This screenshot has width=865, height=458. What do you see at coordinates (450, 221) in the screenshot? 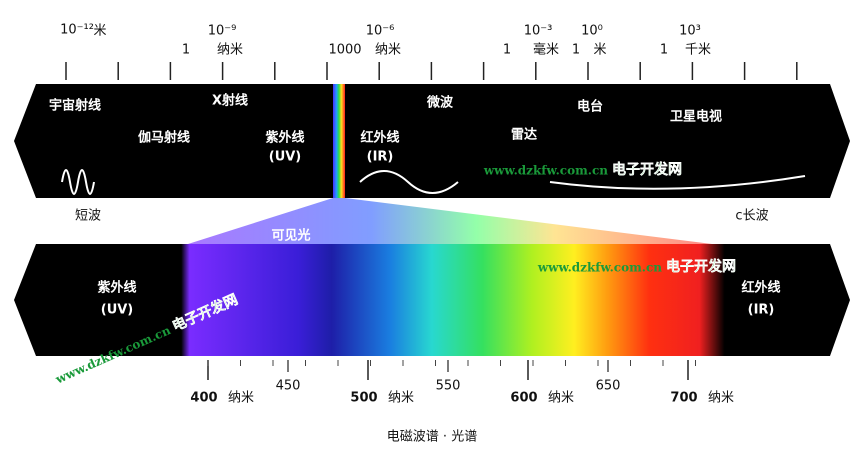
I see `light-beam` at bounding box center [450, 221].